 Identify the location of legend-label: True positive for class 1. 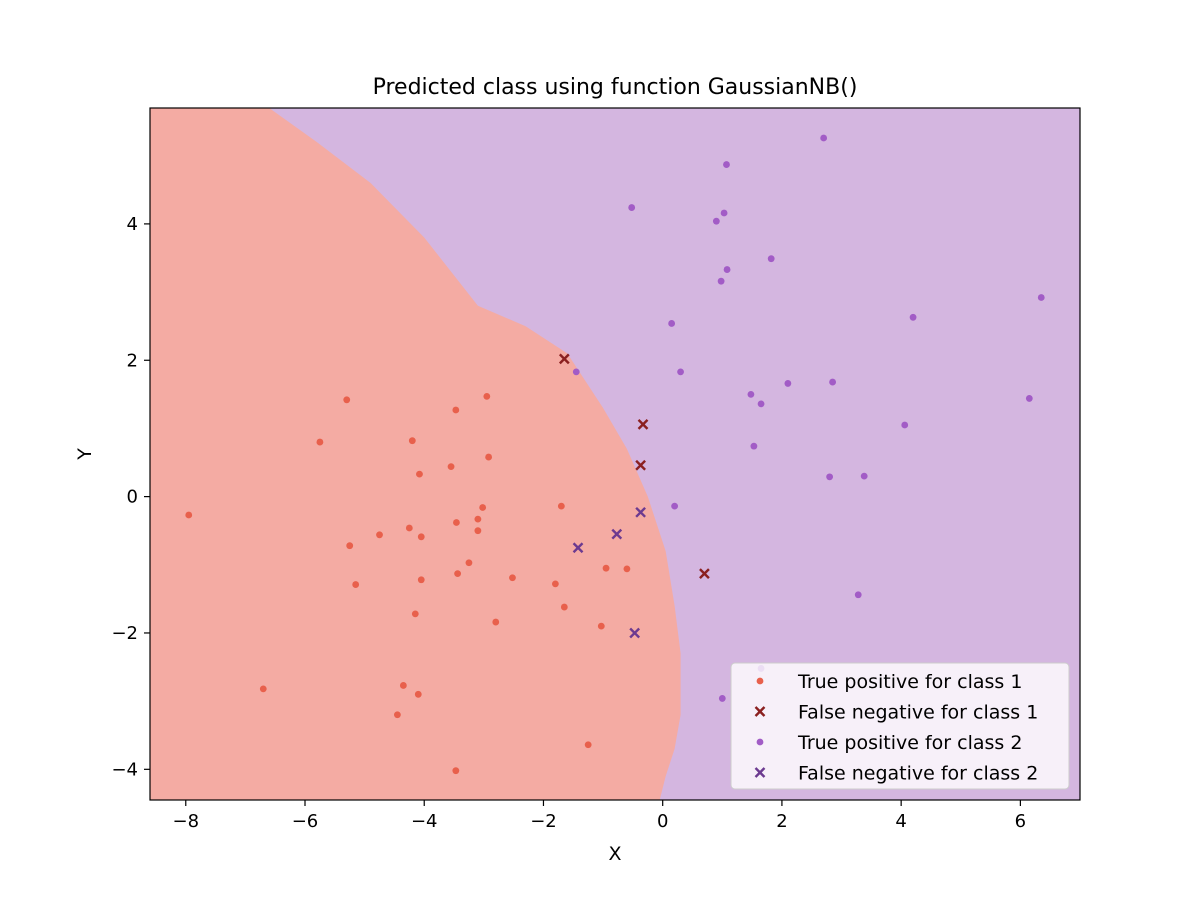
(909, 682).